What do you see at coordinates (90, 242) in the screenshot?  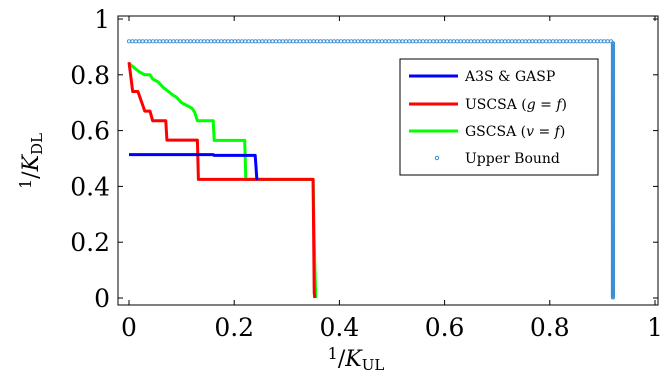 I see `y-tick-label: 0.2` at bounding box center [90, 242].